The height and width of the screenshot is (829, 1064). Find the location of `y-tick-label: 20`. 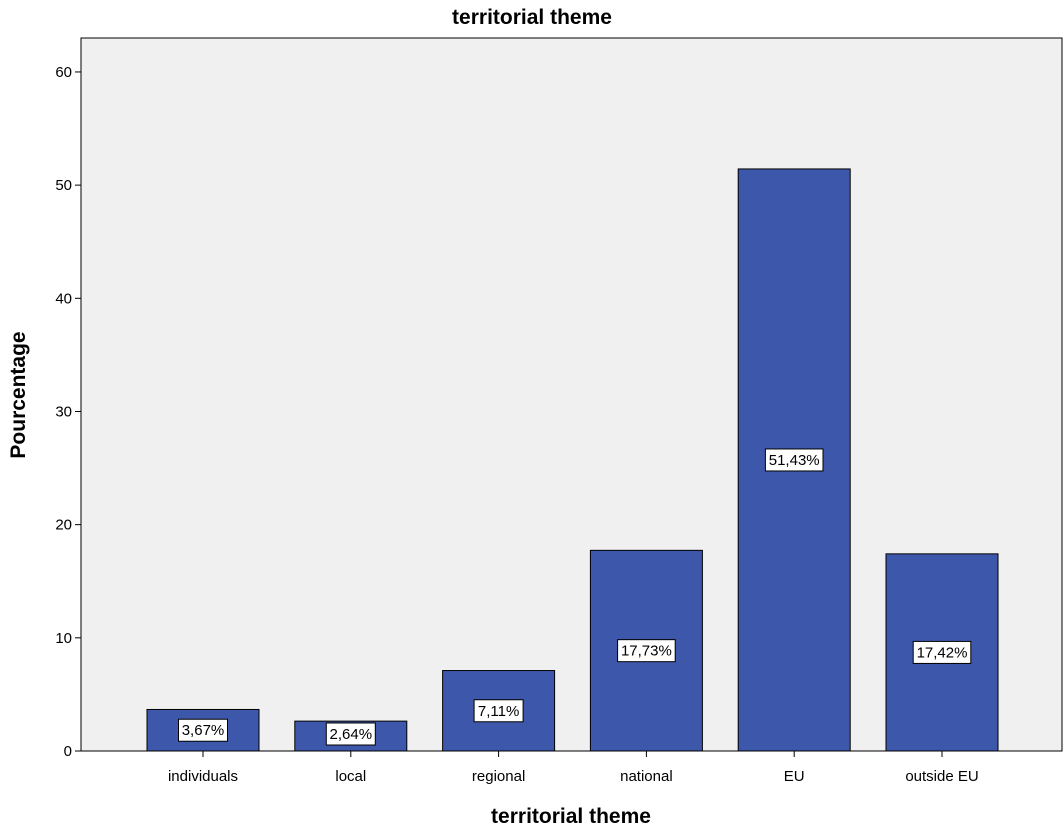

y-tick-label: 20 is located at coordinates (63, 525).